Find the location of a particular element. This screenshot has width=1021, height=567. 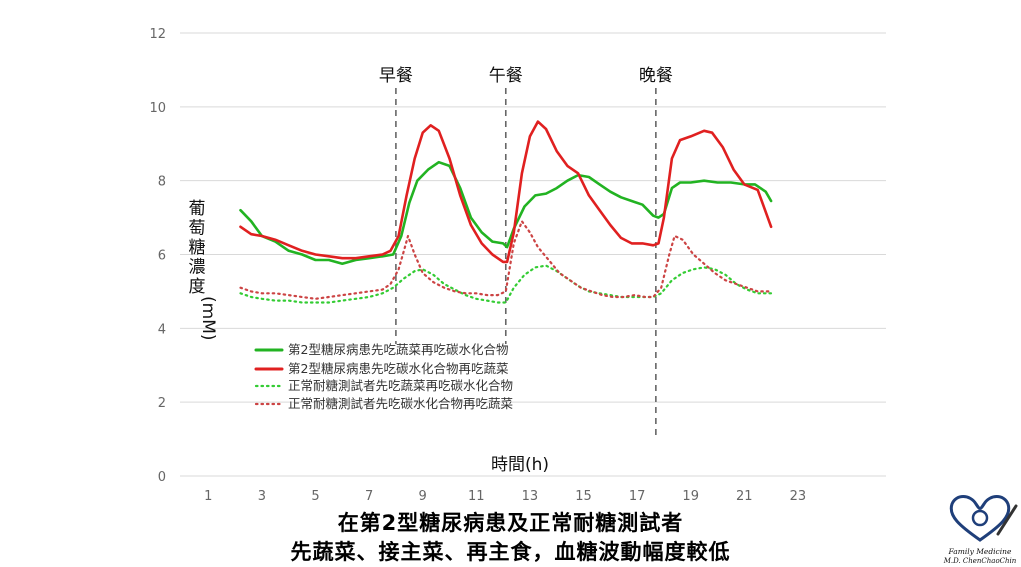

meal-label: 午餐 is located at coordinates (506, 76).